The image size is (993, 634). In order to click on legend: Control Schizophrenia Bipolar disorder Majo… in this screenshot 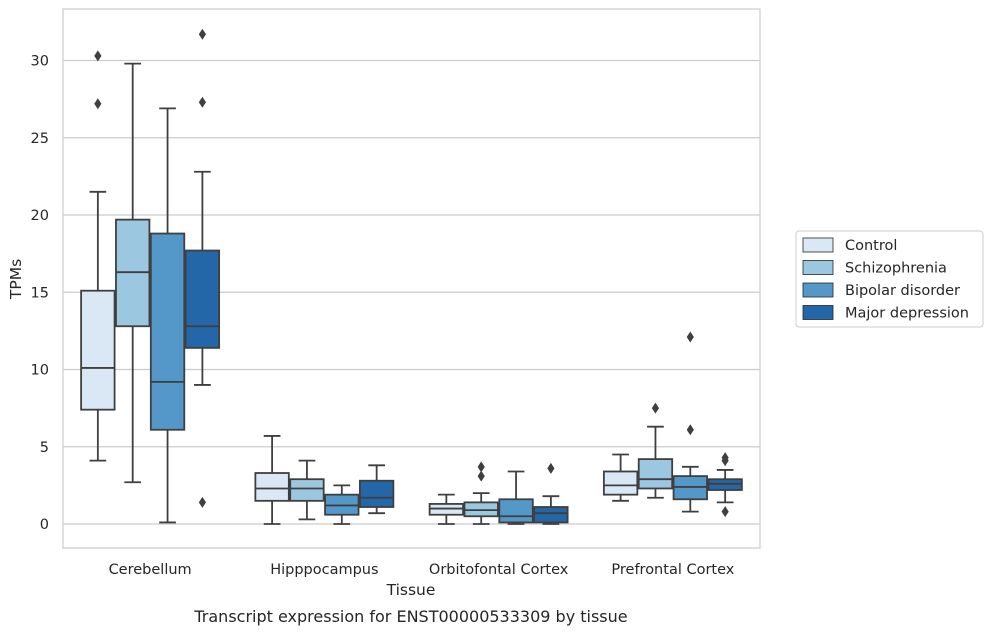, I will do `click(889, 279)`.